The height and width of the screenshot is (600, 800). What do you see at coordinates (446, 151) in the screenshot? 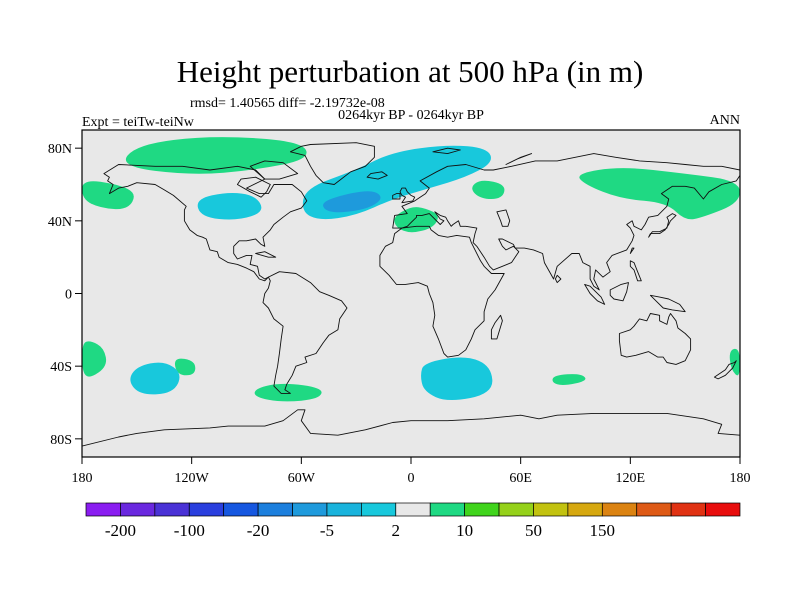
I see `coastline-svalbard` at bounding box center [446, 151].